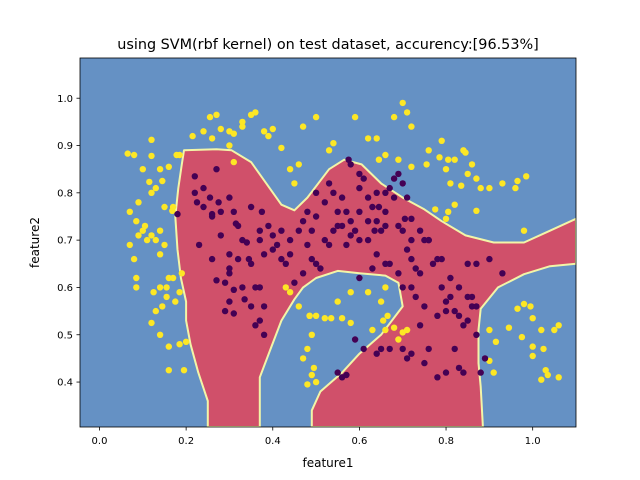 The image size is (640, 480). What do you see at coordinates (316, 437) in the screenshot?
I see `x-axis: 0.0 0.2 0.4 0.6 0.8 1.0` at bounding box center [316, 437].